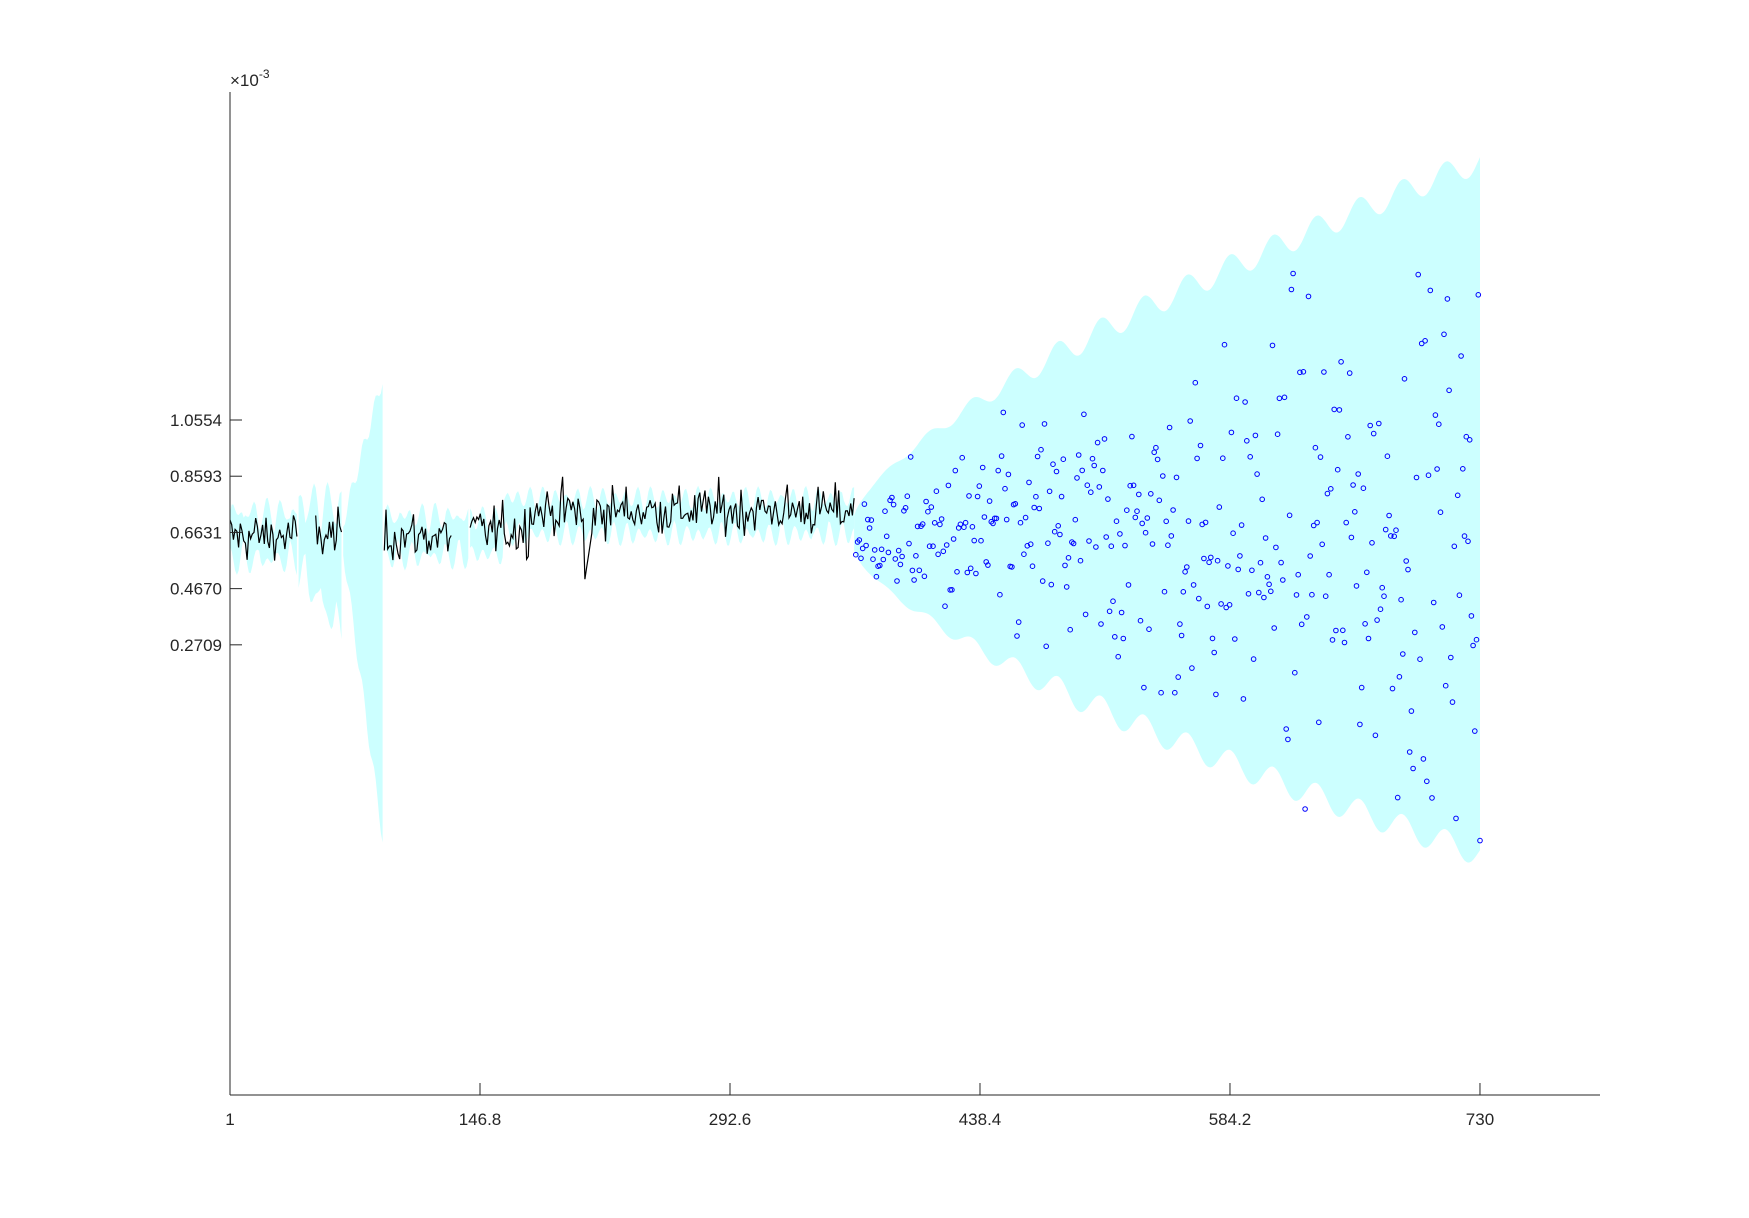 This screenshot has width=1749, height=1218. What do you see at coordinates (417, 535) in the screenshot?
I see `observed-line-segment` at bounding box center [417, 535].